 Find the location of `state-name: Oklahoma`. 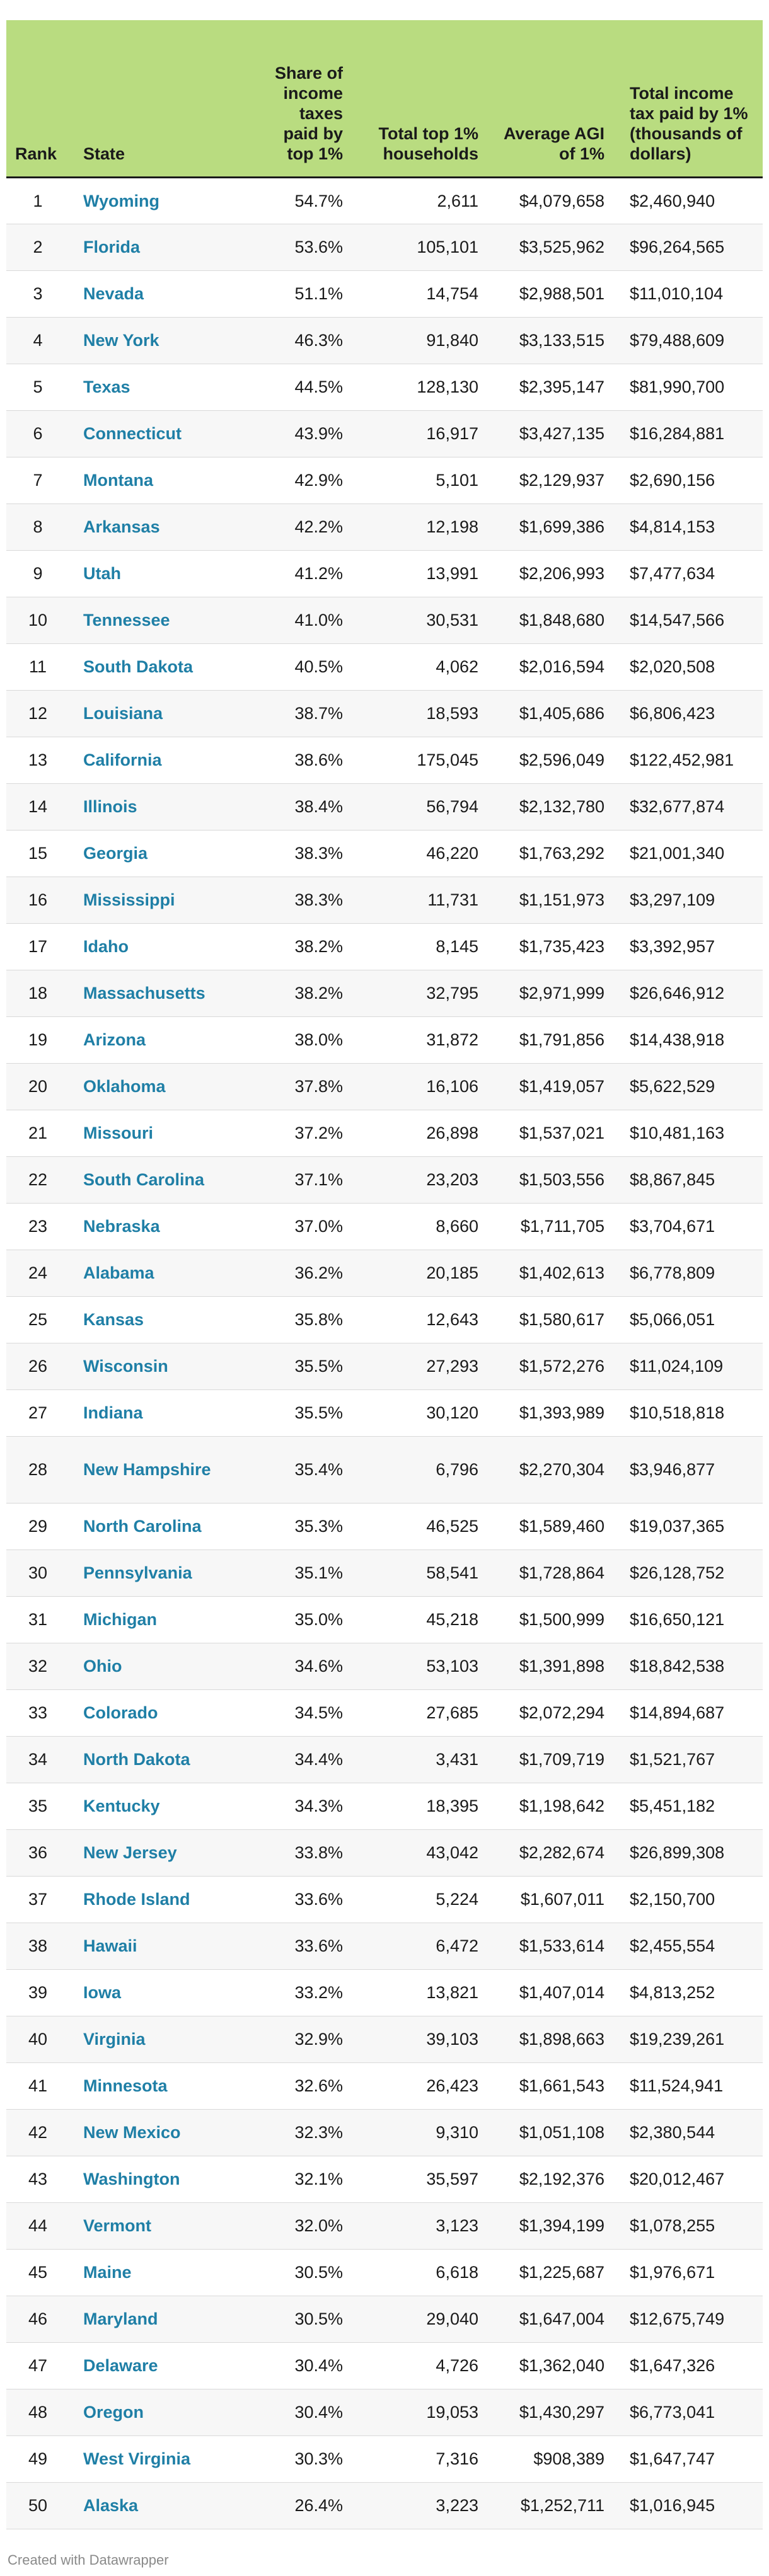

state-name: Oklahoma is located at coordinates (167, 1086).